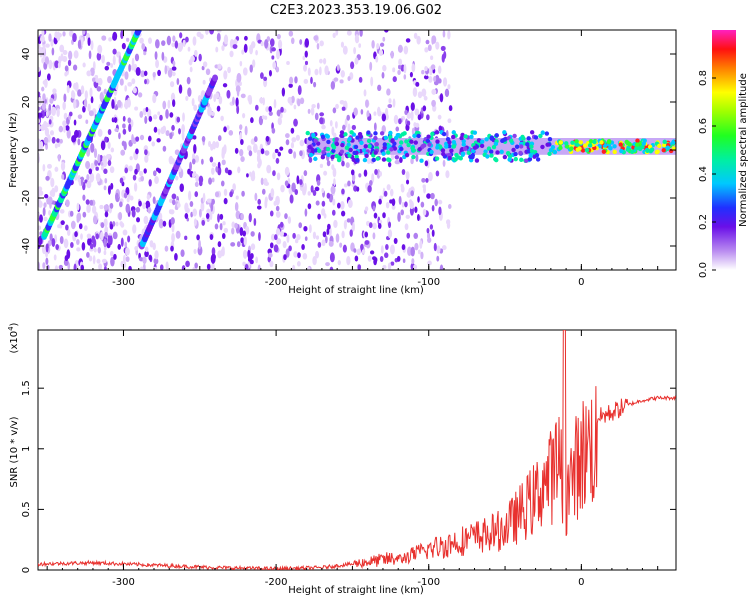 Image resolution: width=750 pixels, height=600 pixels. Describe the element at coordinates (356, 590) in the screenshot. I see `snr-x-label: Height of straight line (km)` at that location.